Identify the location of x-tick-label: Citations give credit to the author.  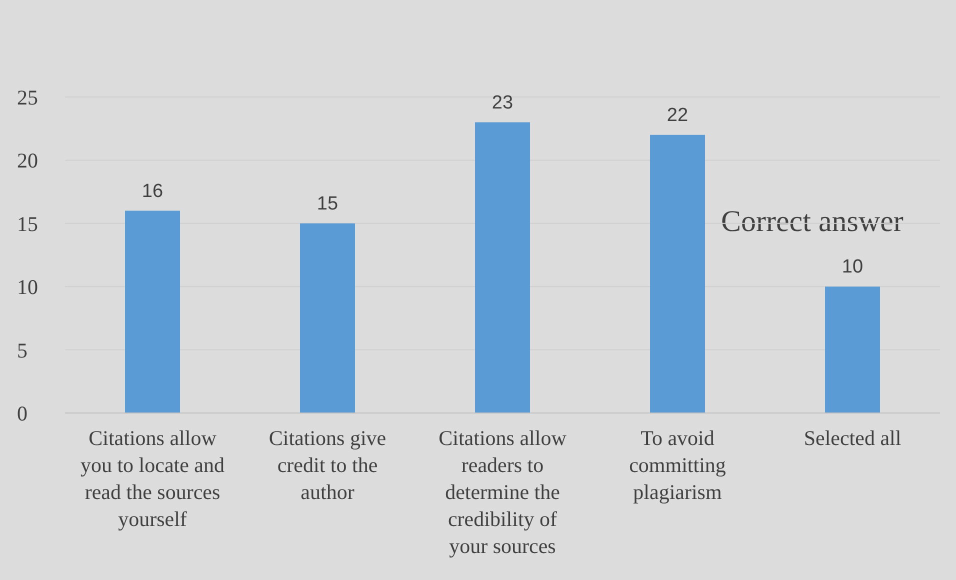
(327, 465).